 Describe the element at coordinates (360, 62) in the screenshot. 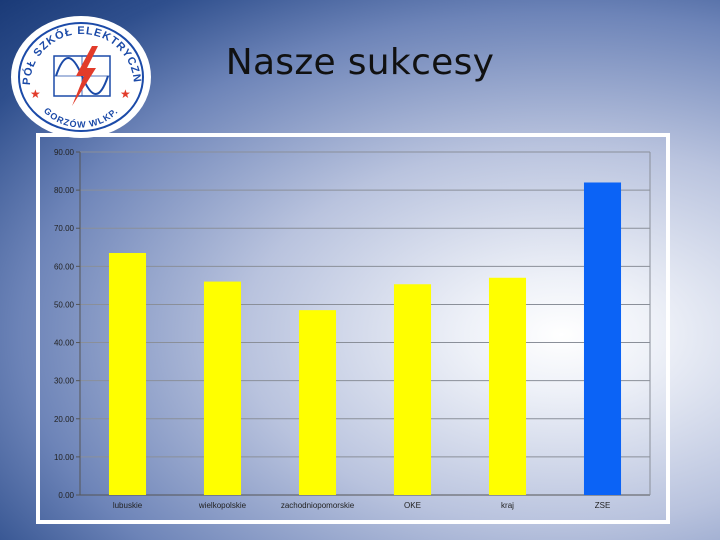

I see `slide-title: Nasze sukcesy` at that location.